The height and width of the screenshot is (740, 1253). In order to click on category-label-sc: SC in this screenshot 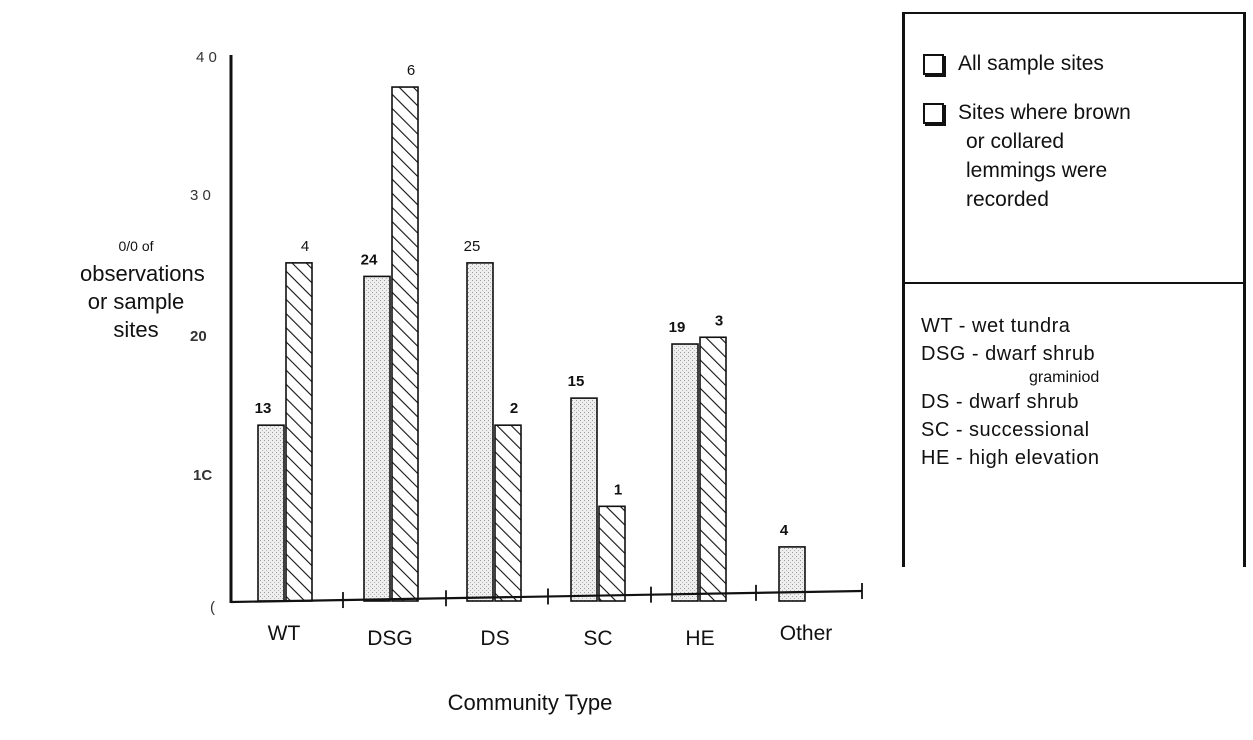, I will do `click(597, 638)`.